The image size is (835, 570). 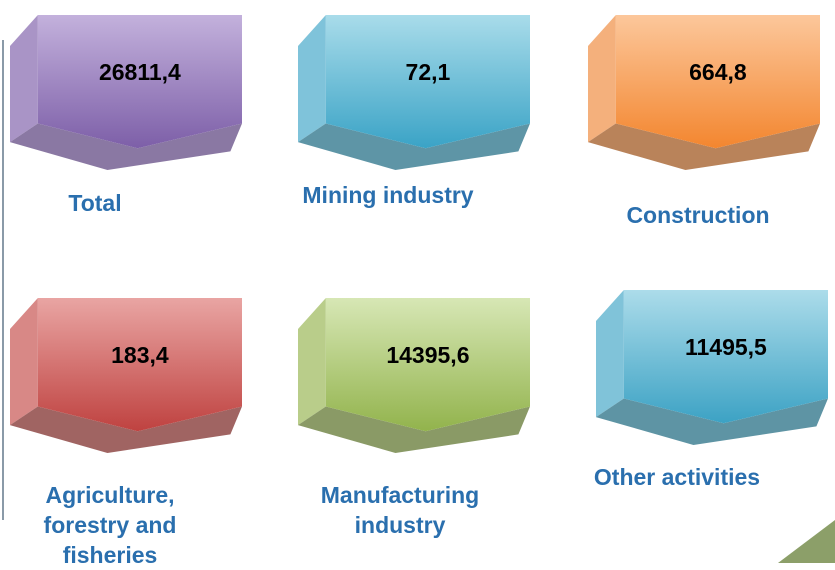 I want to click on value: 664,8, so click(x=718, y=72).